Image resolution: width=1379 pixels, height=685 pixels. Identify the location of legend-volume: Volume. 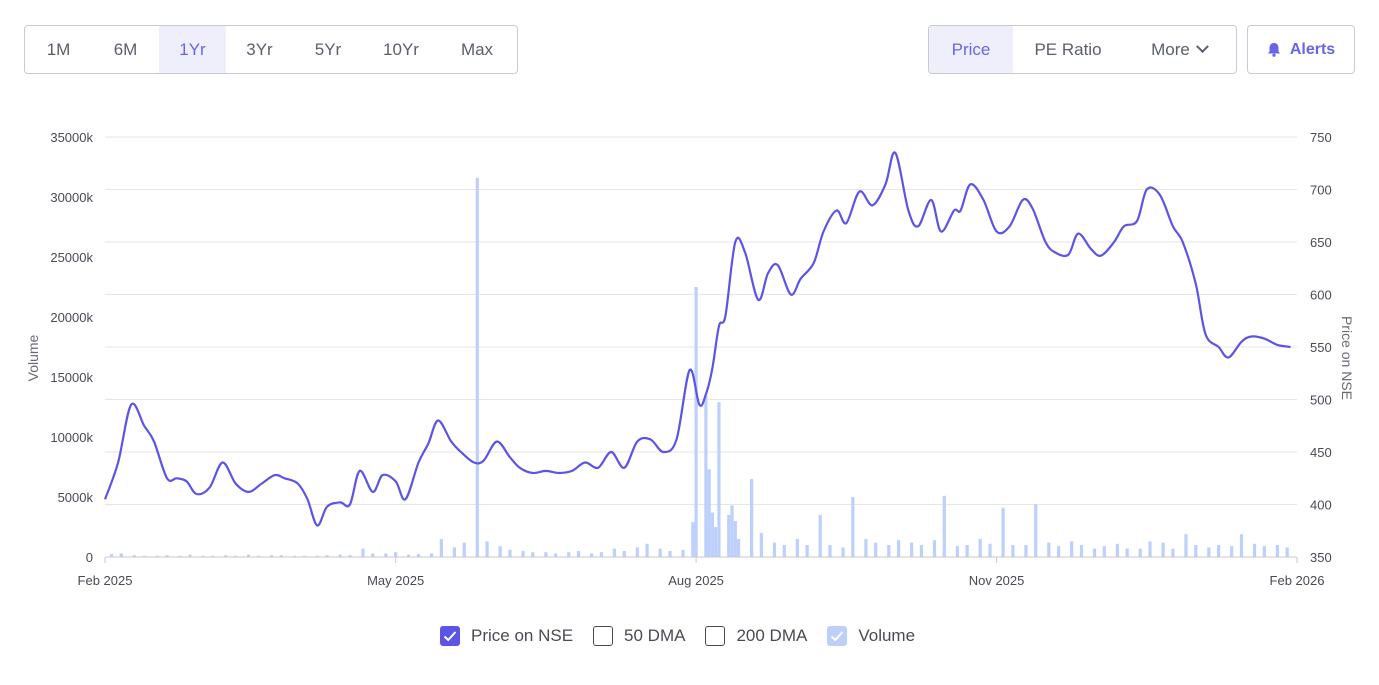
(871, 636).